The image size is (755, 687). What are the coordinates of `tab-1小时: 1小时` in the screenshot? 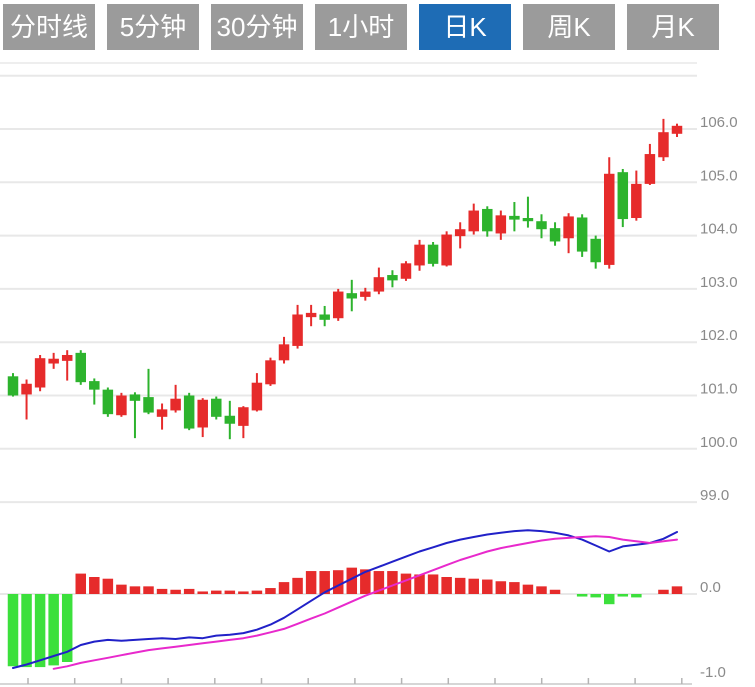 It's located at (361, 27).